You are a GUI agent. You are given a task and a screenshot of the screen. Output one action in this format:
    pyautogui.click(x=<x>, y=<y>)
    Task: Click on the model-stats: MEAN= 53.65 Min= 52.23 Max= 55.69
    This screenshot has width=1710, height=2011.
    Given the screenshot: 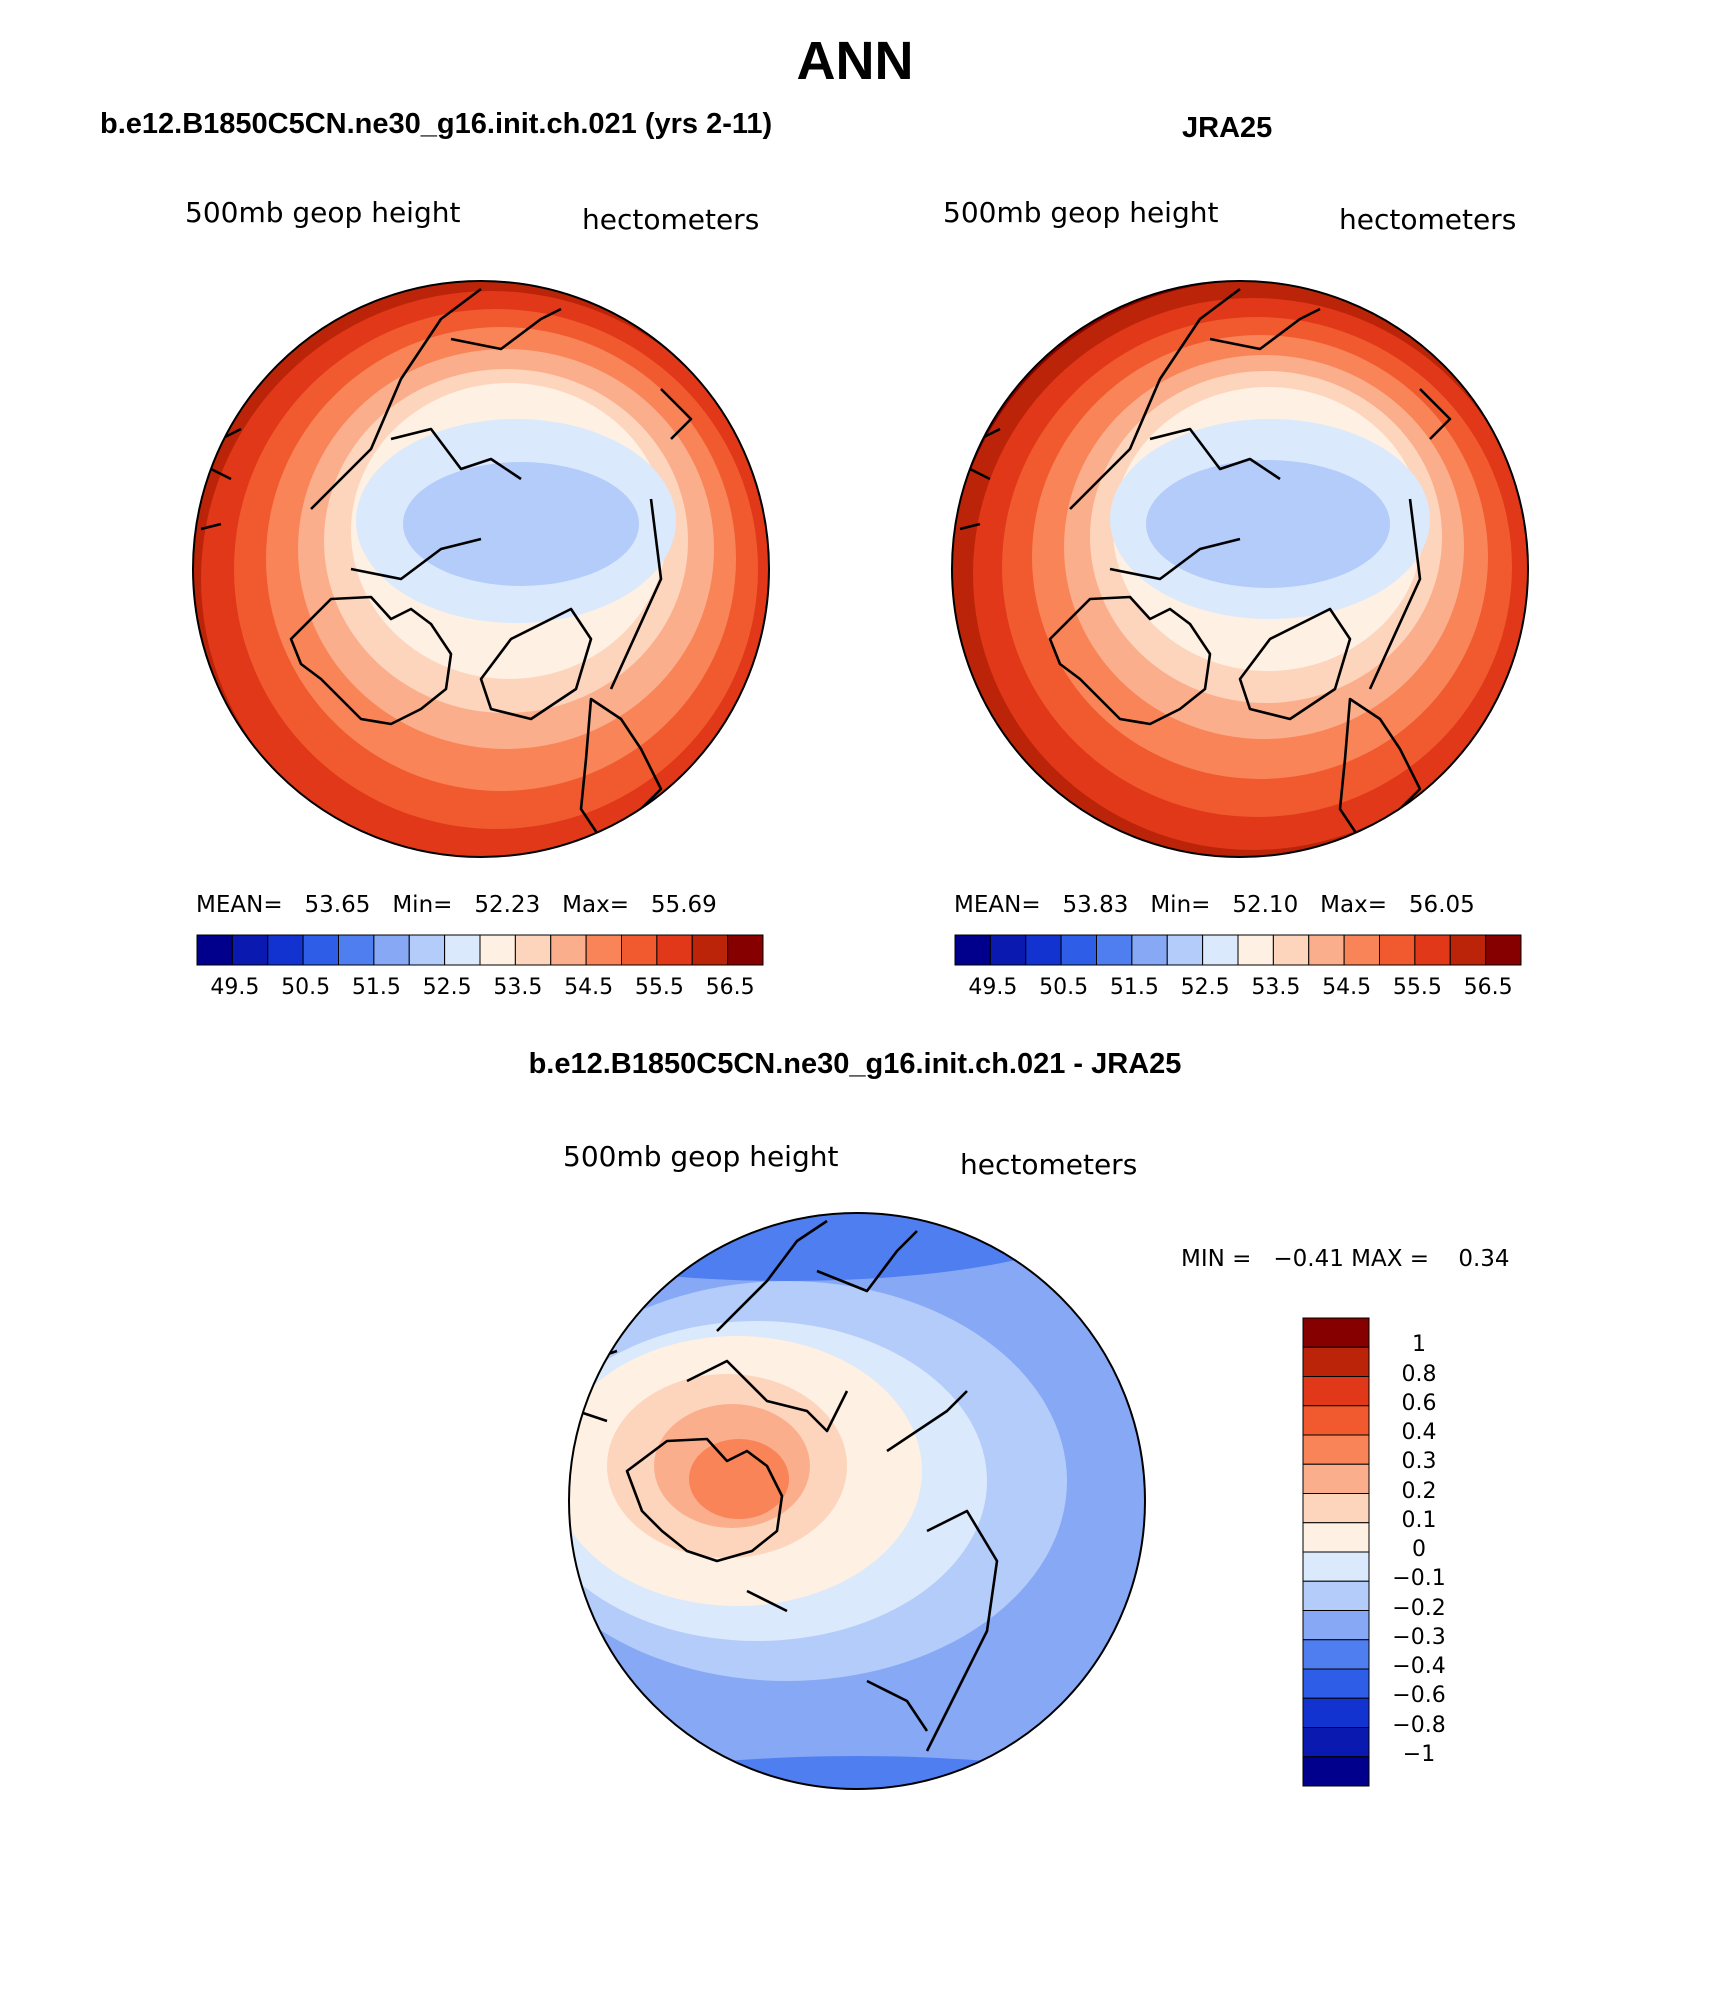 What is the action you would take?
    pyautogui.click(x=456, y=905)
    